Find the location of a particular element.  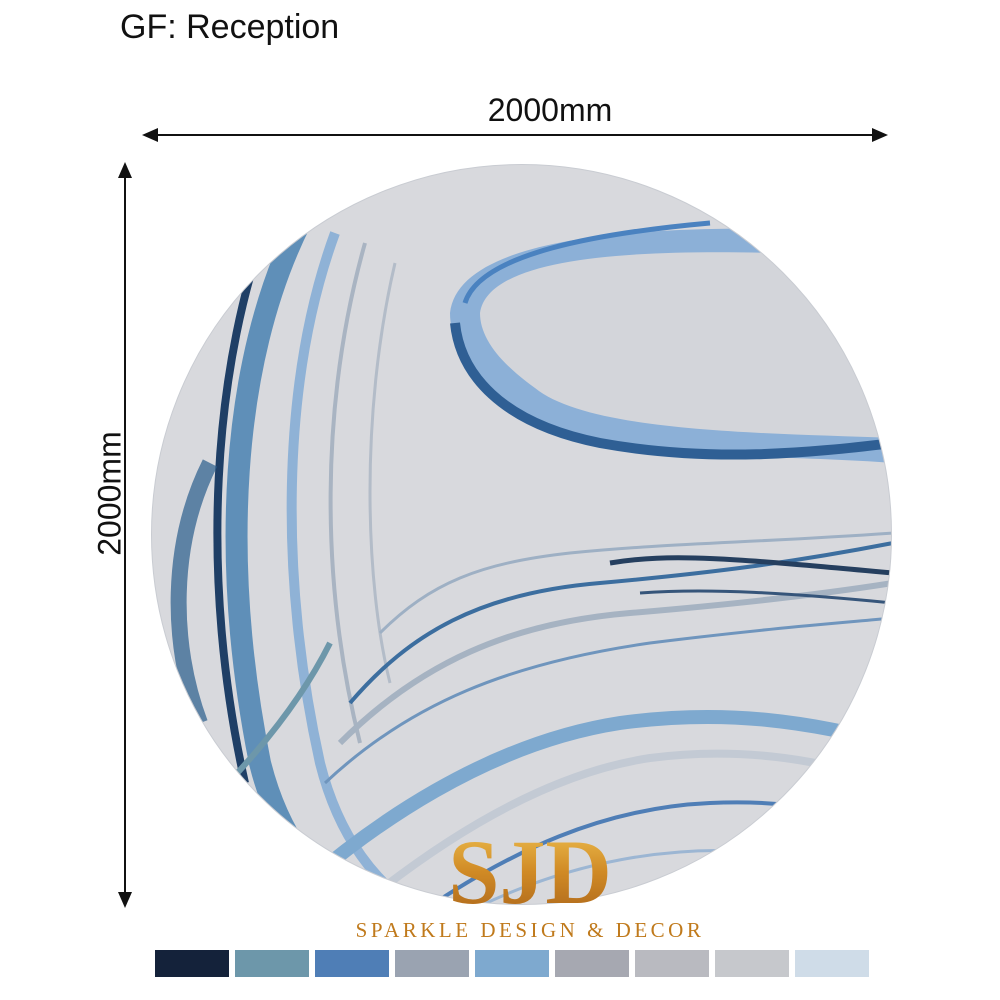

arrow-right-icon is located at coordinates (880, 135).